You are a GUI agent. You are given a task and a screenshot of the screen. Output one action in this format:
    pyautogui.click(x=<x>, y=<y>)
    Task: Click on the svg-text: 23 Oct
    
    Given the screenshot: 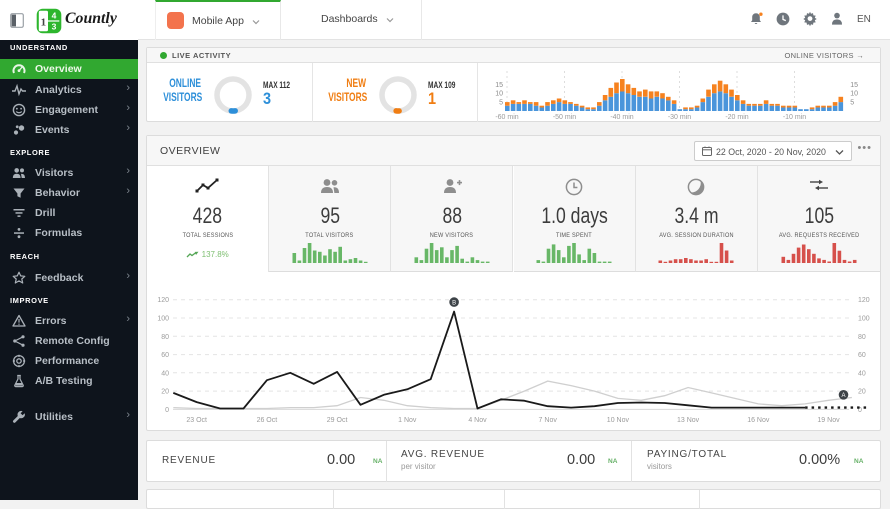 What is the action you would take?
    pyautogui.click(x=196, y=420)
    